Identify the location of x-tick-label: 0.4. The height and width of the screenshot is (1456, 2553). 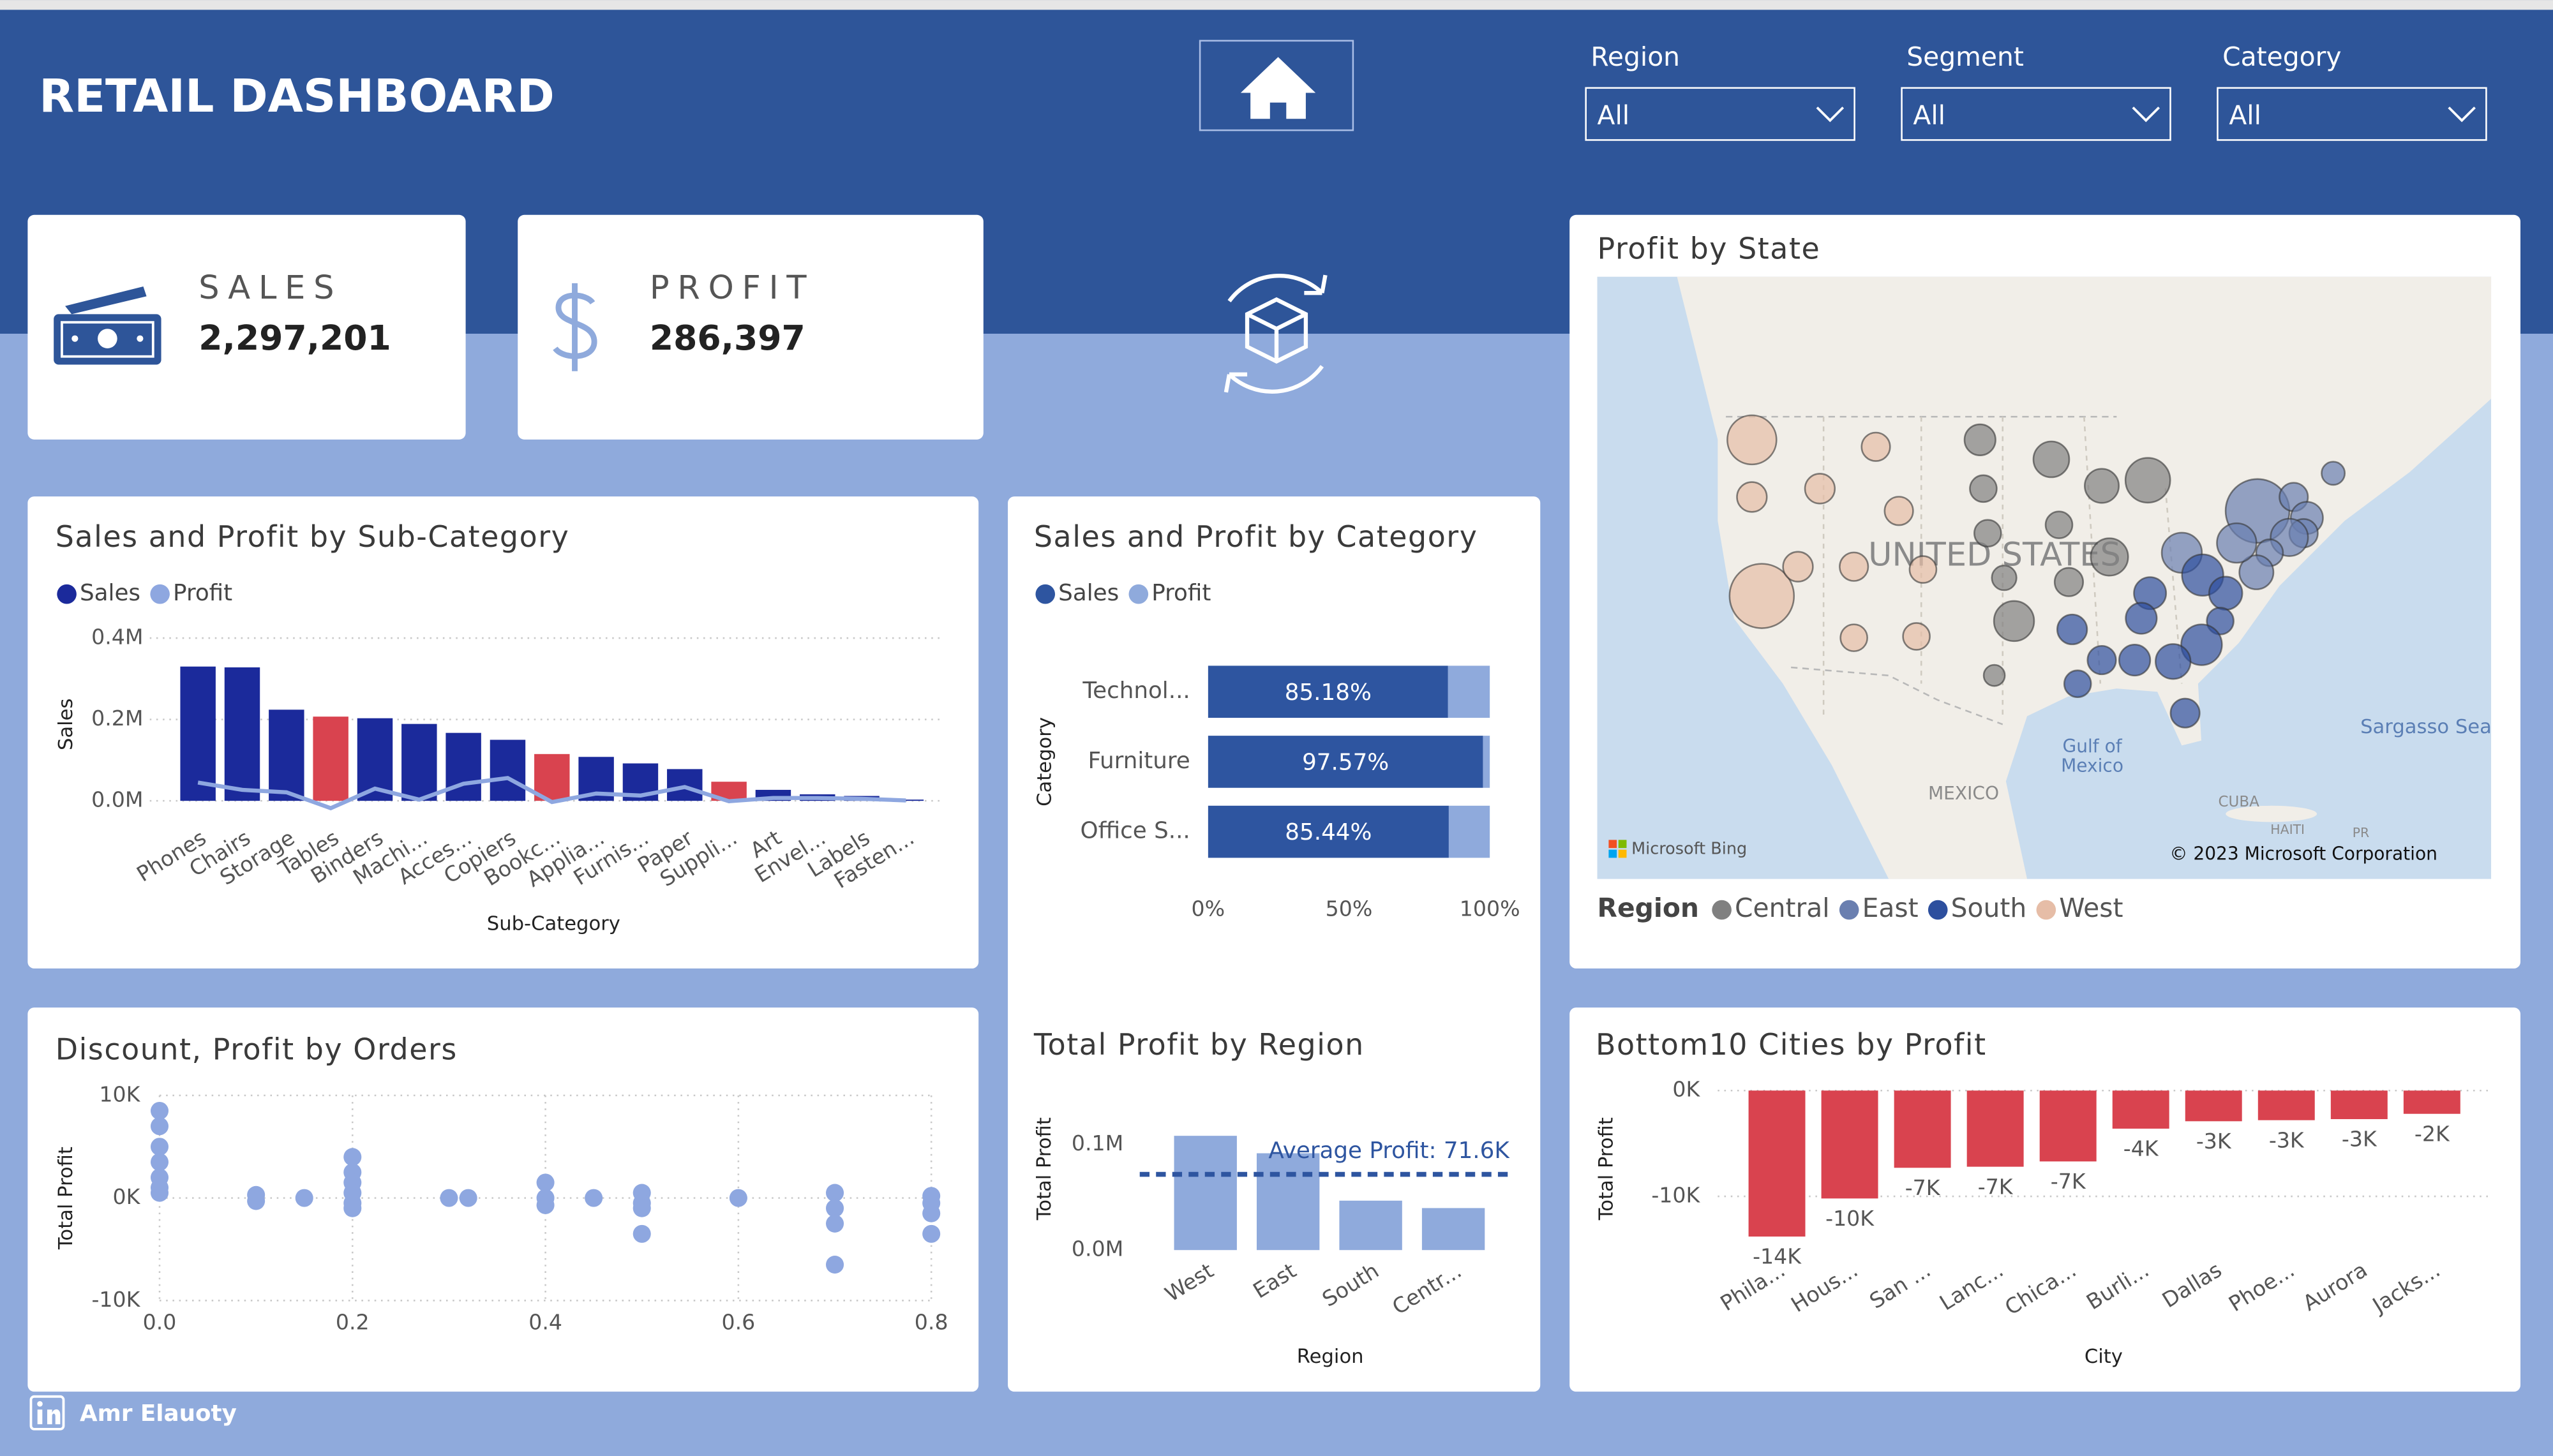
(545, 1322).